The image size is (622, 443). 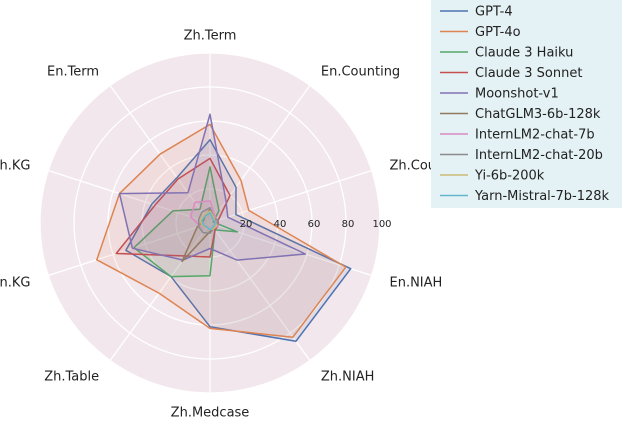 I want to click on axis-label: Zh.Medcase, so click(x=210, y=413).